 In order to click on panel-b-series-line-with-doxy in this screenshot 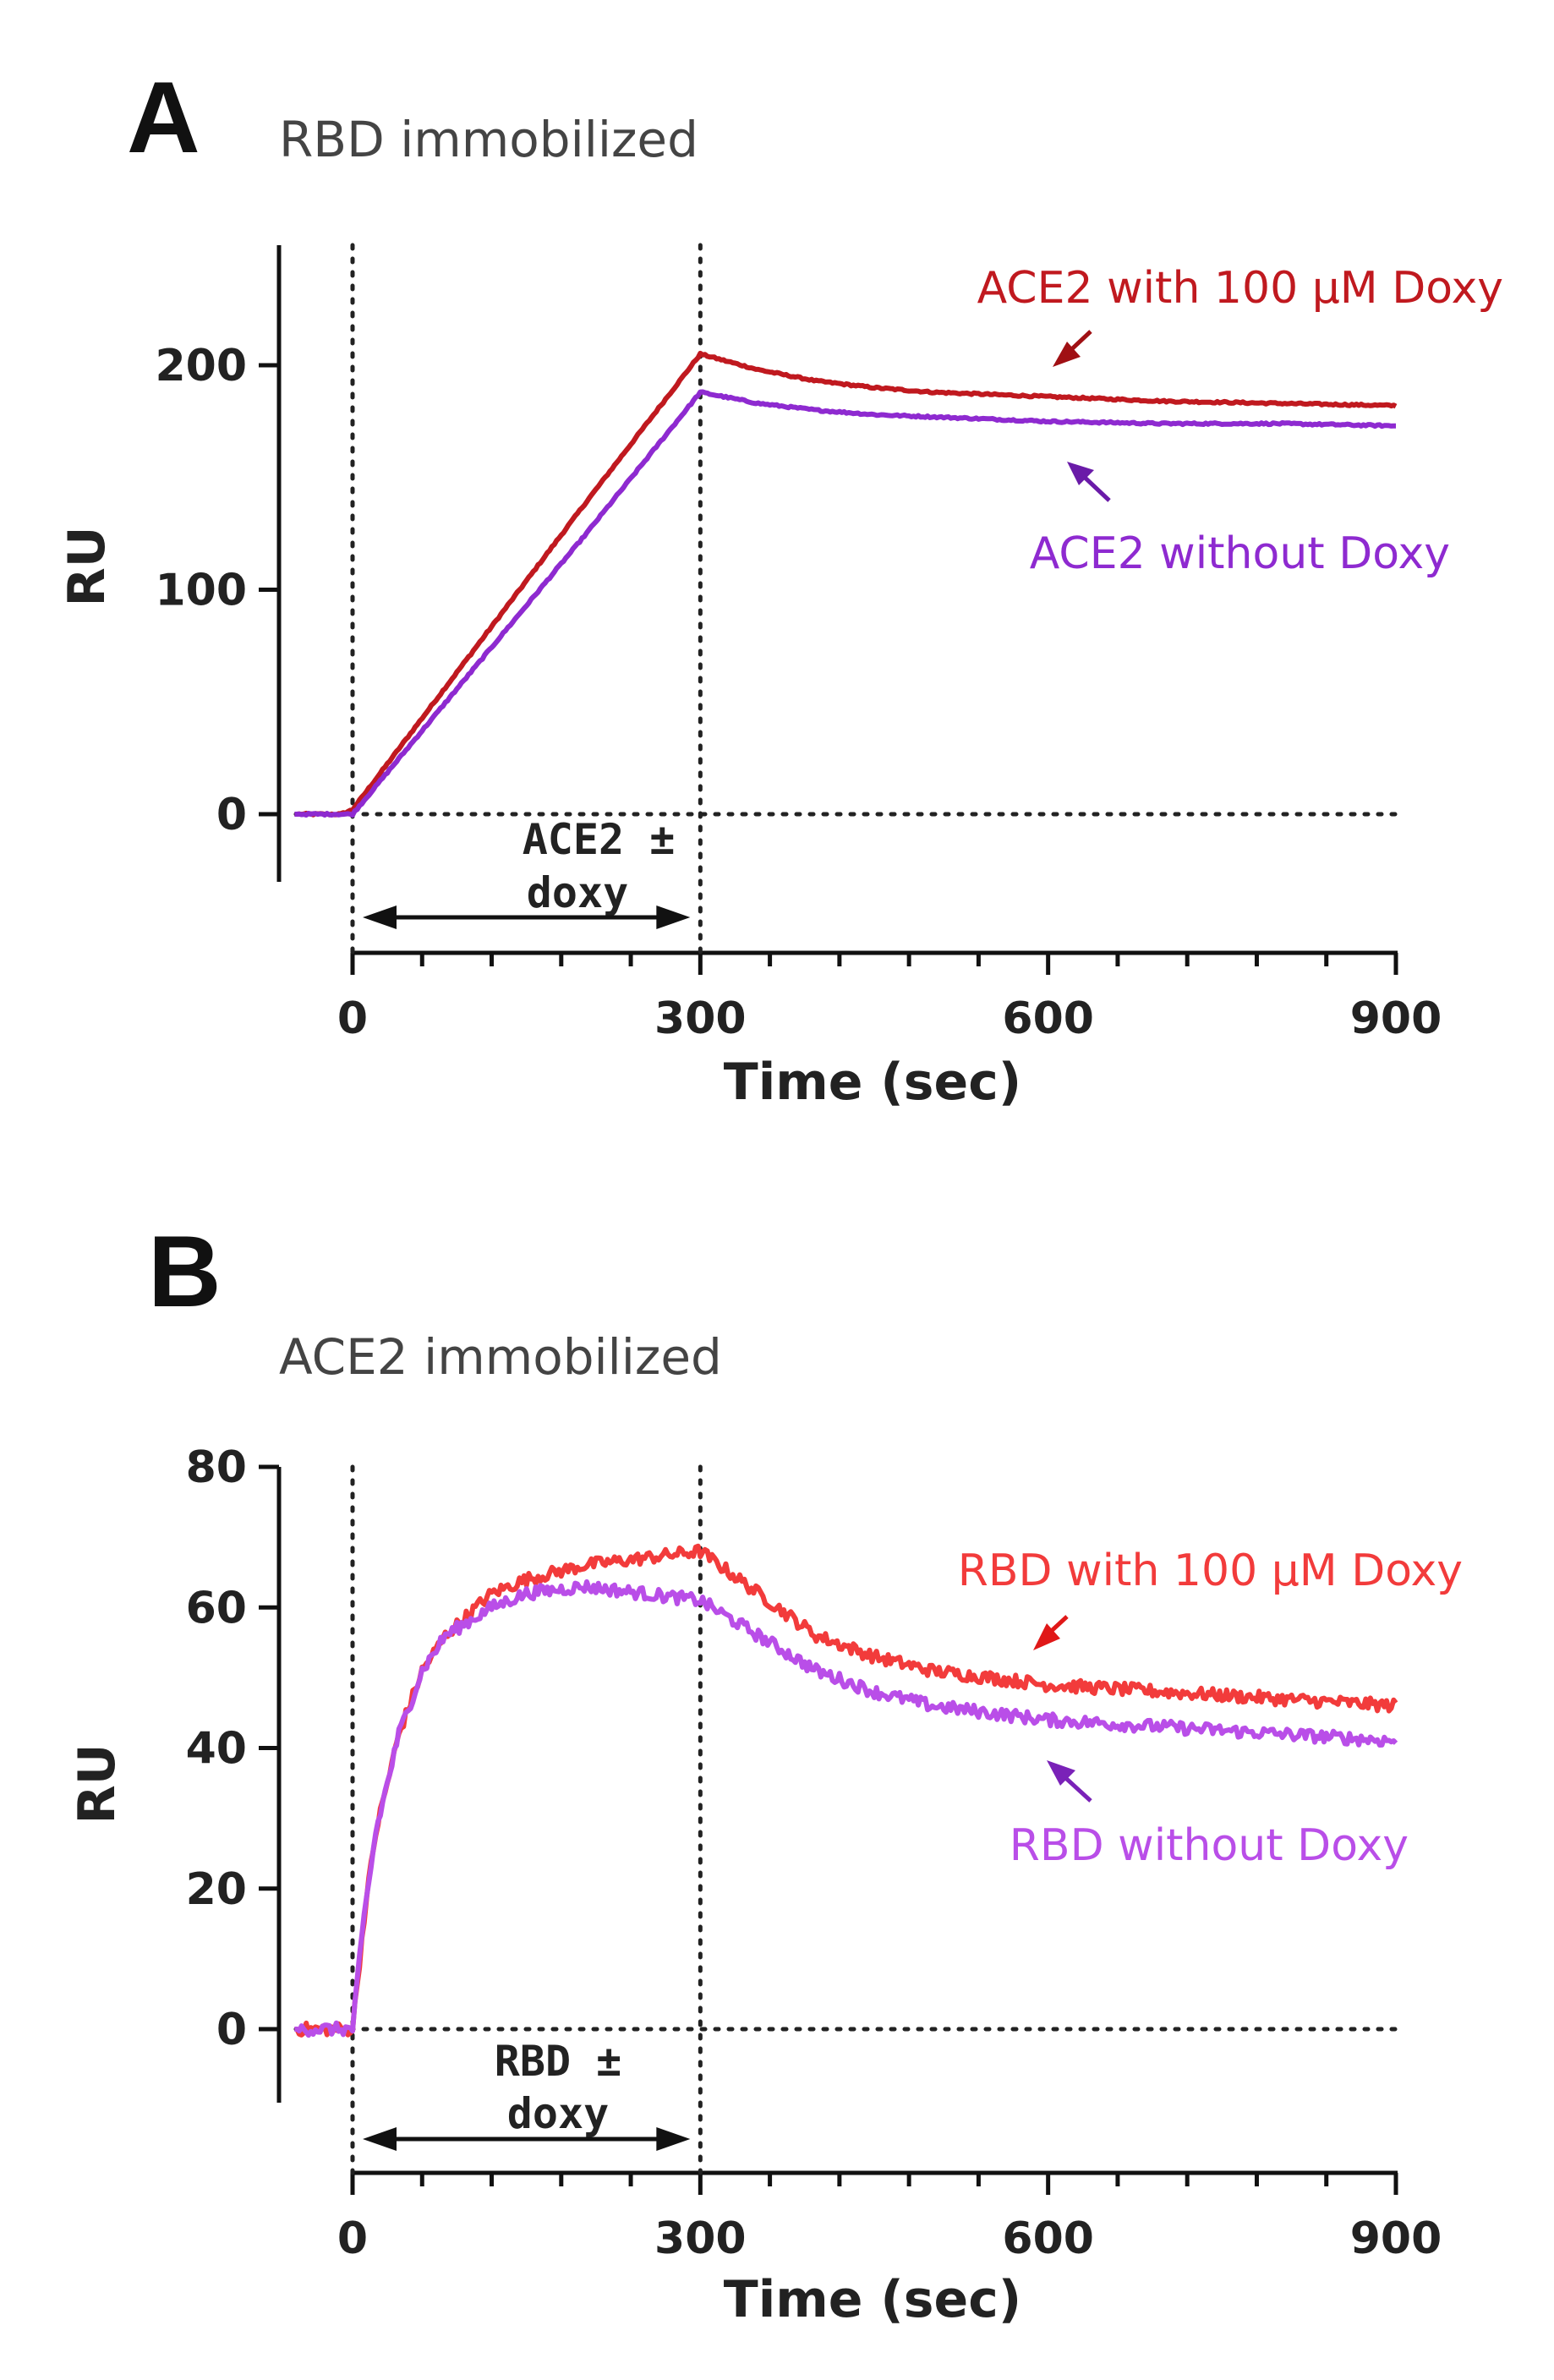, I will do `click(846, 1790)`.